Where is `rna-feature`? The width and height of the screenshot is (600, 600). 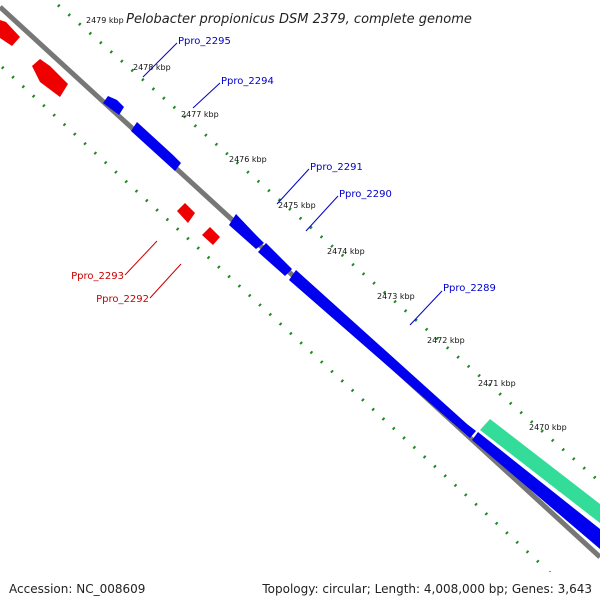
rna-feature is located at coordinates (540, 471).